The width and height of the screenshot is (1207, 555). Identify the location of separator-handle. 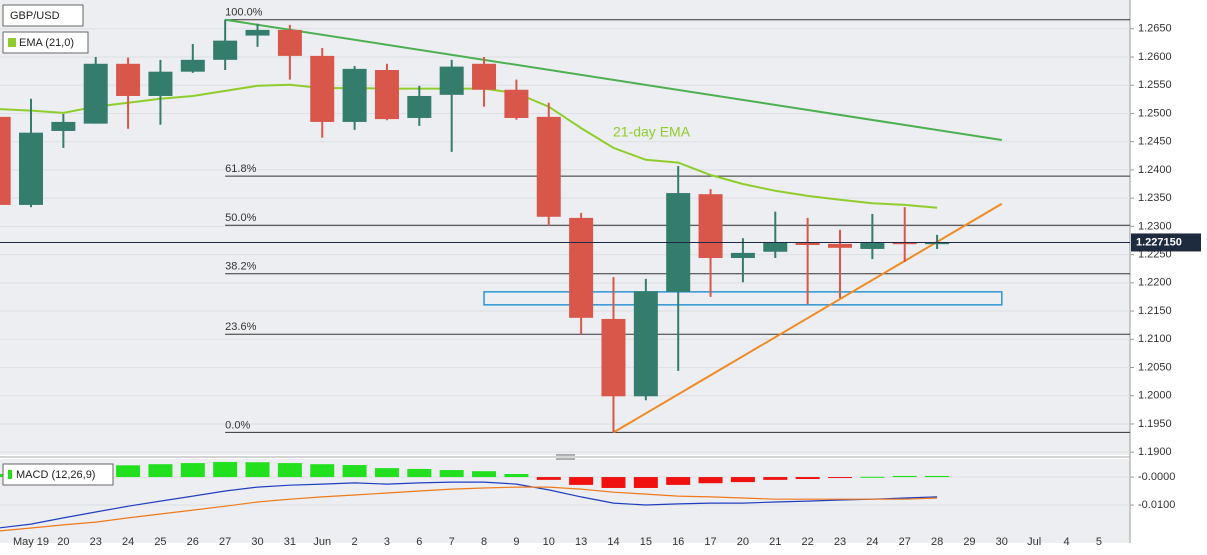
(565, 457).